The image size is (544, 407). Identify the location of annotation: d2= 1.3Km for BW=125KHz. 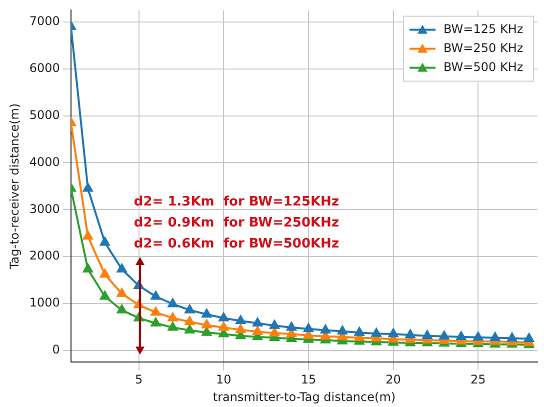
(237, 202).